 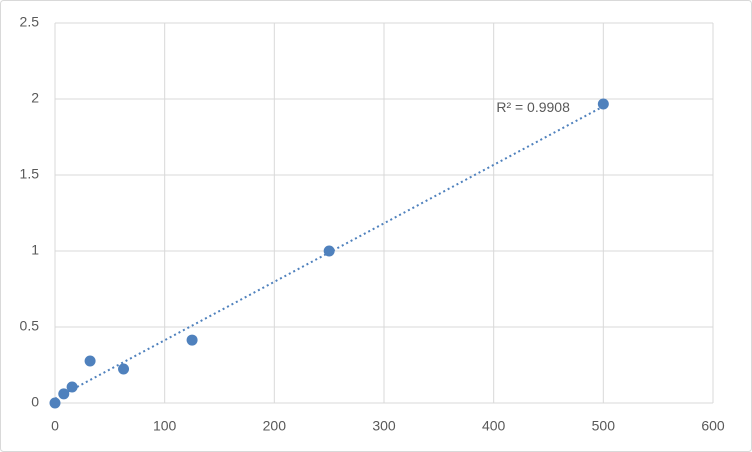 I want to click on x-tick-label: 100, so click(x=165, y=426).